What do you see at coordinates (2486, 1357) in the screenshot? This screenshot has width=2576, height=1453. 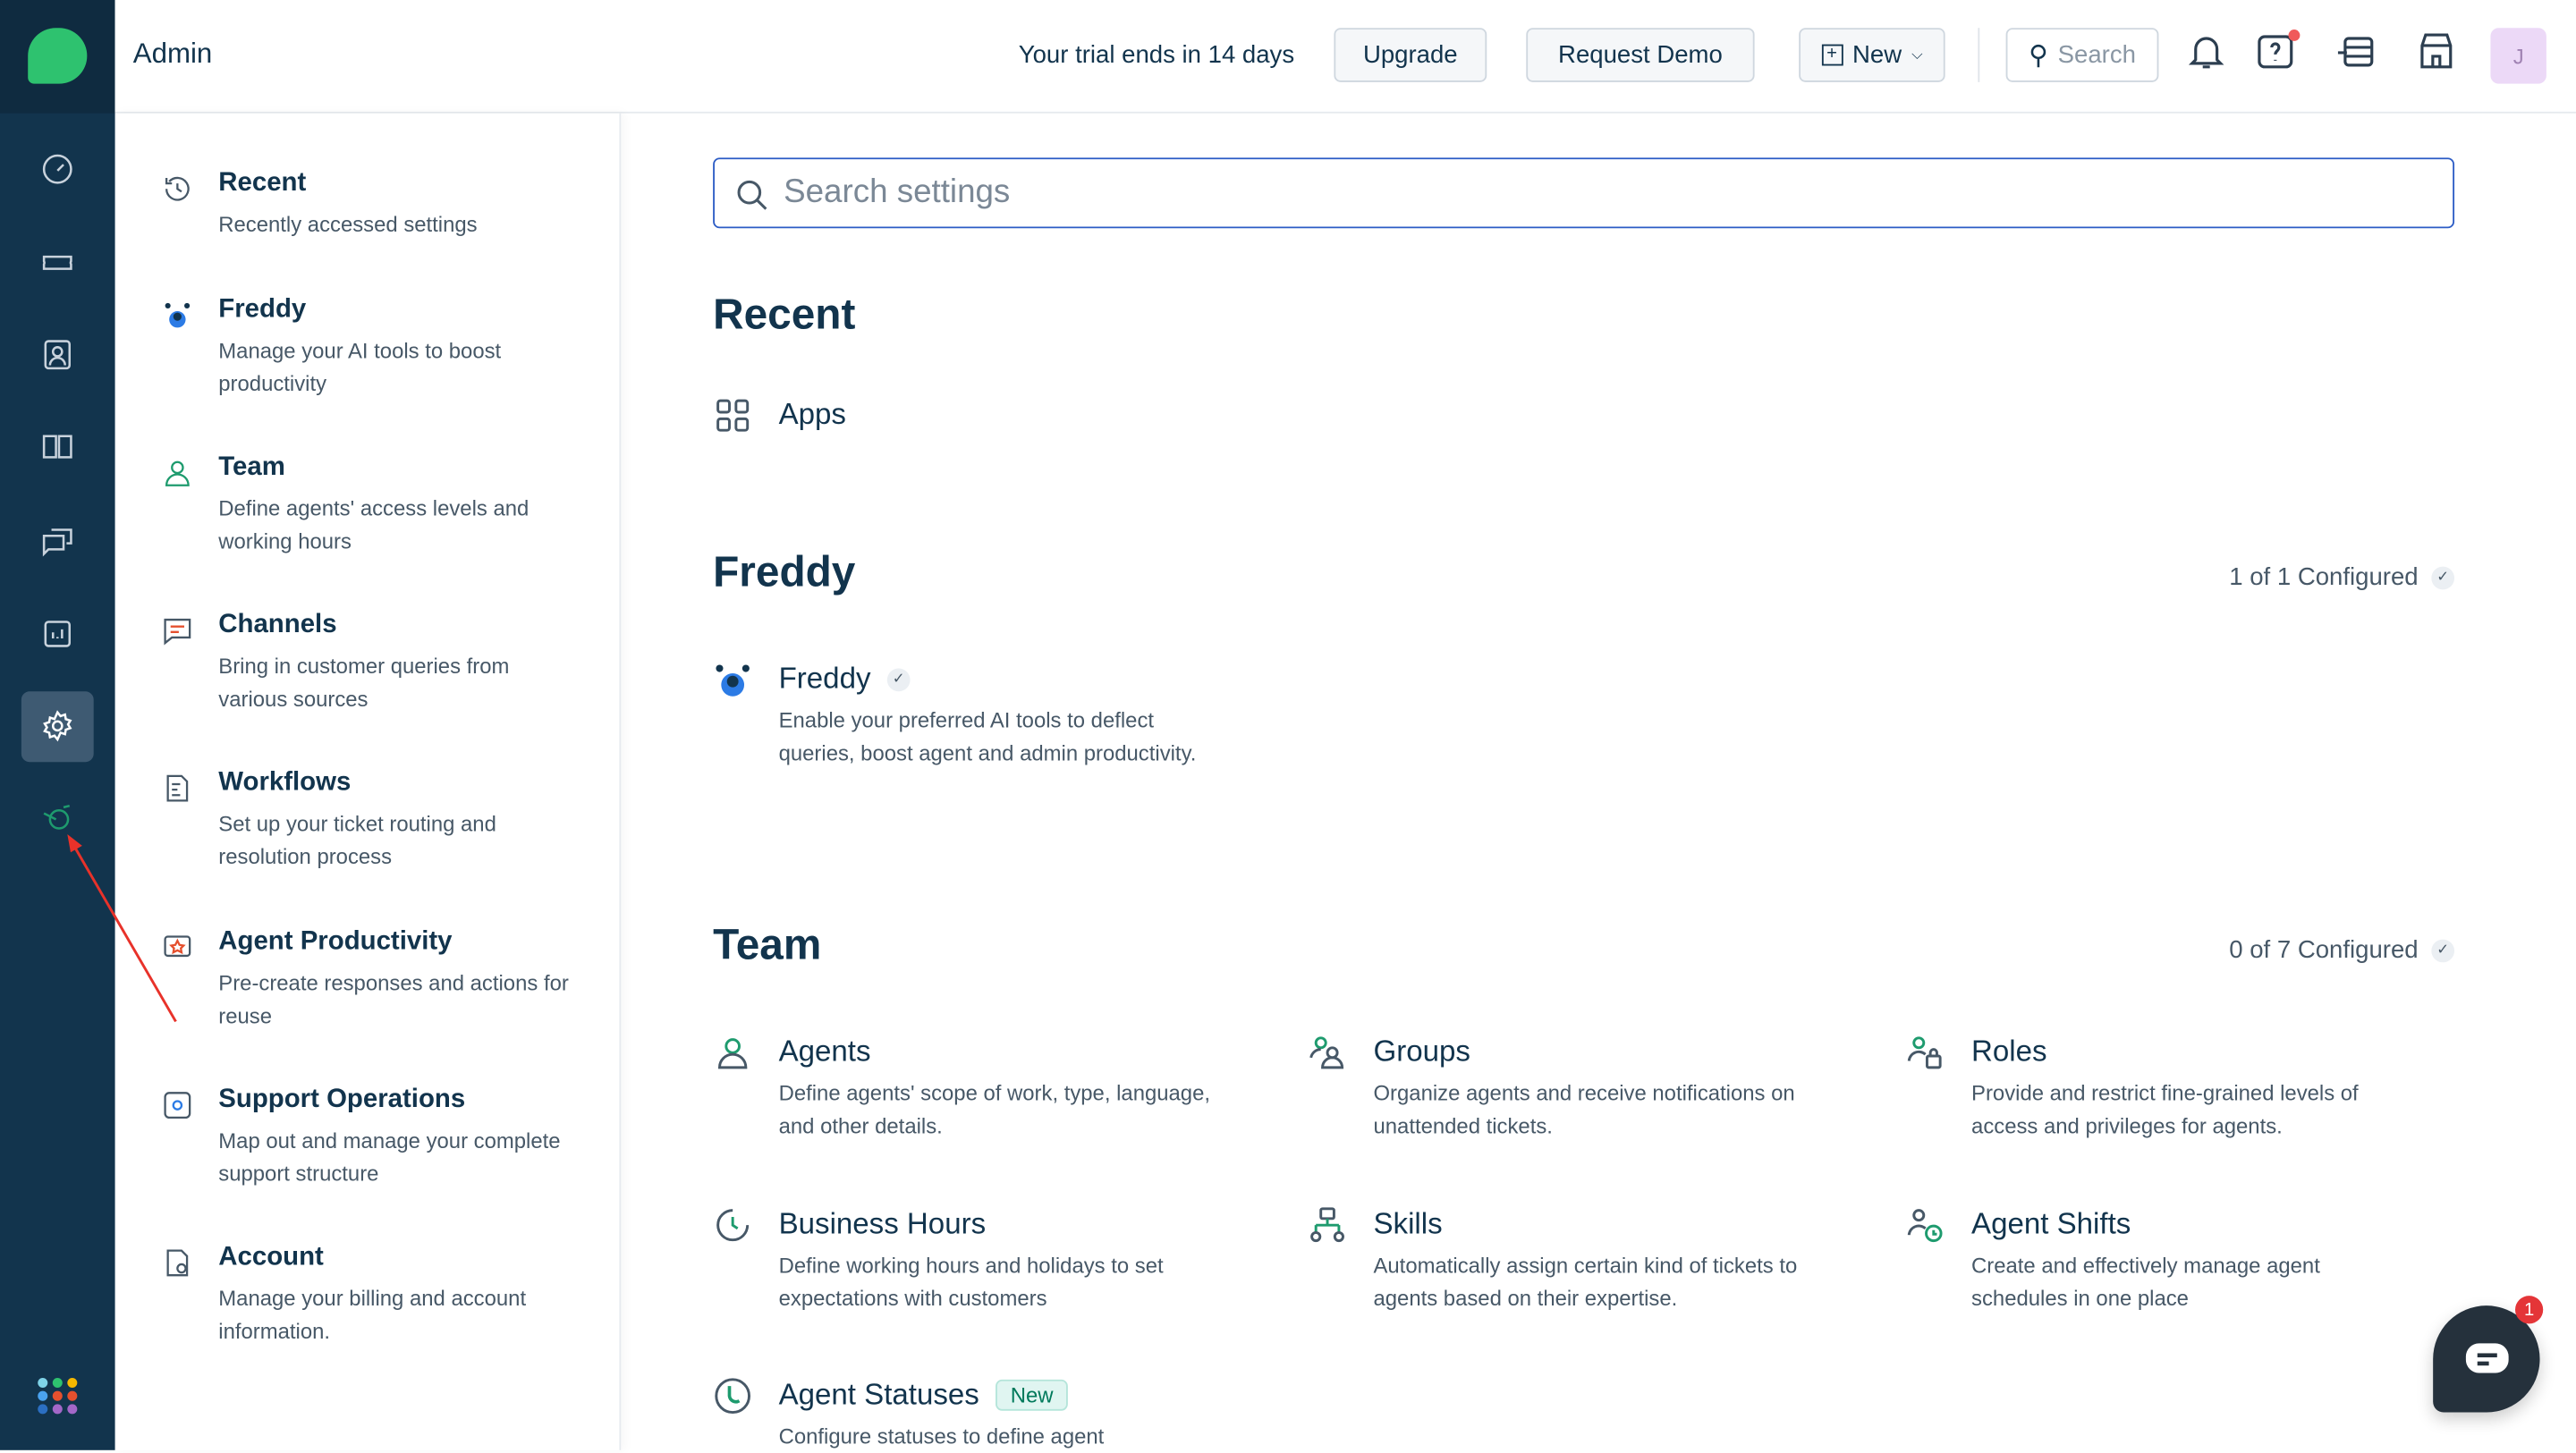 I see `chat-bubble-icon` at bounding box center [2486, 1357].